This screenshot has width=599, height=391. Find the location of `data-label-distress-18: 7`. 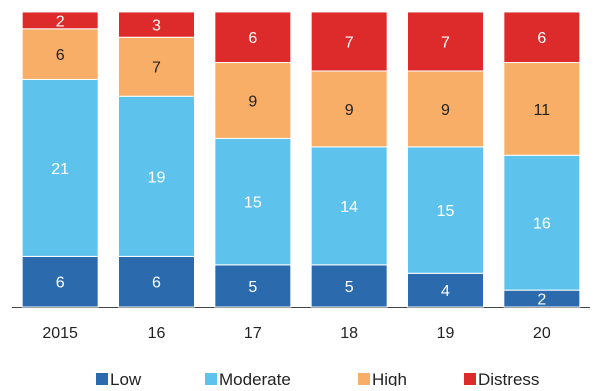

data-label-distress-18: 7 is located at coordinates (349, 42).